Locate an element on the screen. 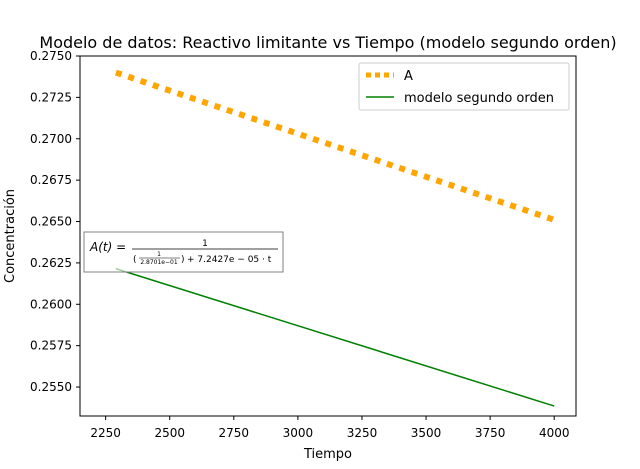 The image size is (640, 469). y-tick-label: 0.2700 is located at coordinates (51, 139).